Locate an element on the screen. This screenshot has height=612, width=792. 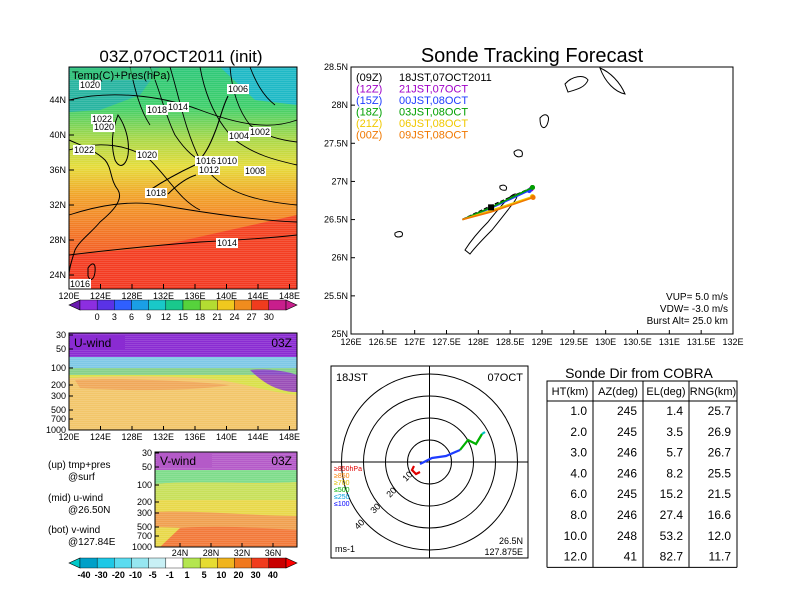
polar-unit: ms-1 is located at coordinates (345, 549).